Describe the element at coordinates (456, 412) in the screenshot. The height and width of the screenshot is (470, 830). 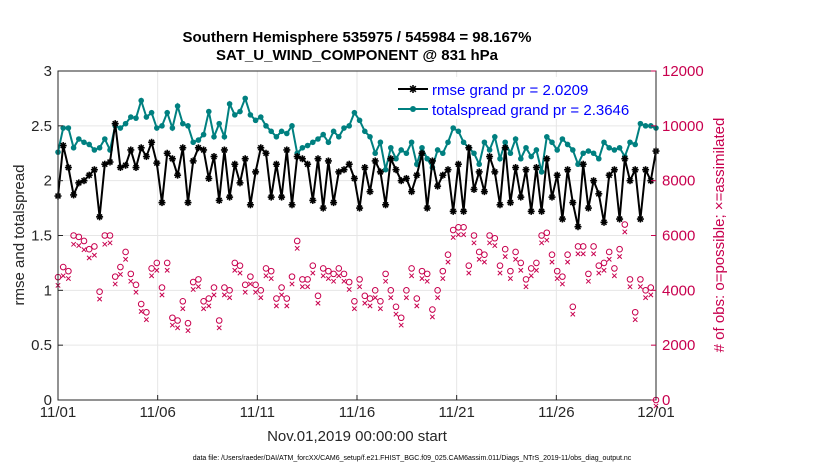
I see `x-tick-label: 11/21` at that location.